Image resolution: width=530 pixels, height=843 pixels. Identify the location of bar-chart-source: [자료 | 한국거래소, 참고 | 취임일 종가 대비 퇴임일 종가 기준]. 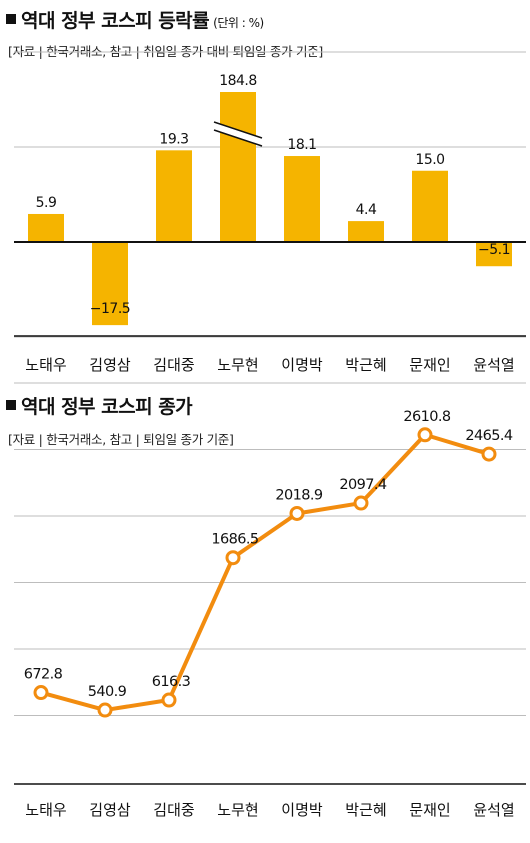
(165, 51).